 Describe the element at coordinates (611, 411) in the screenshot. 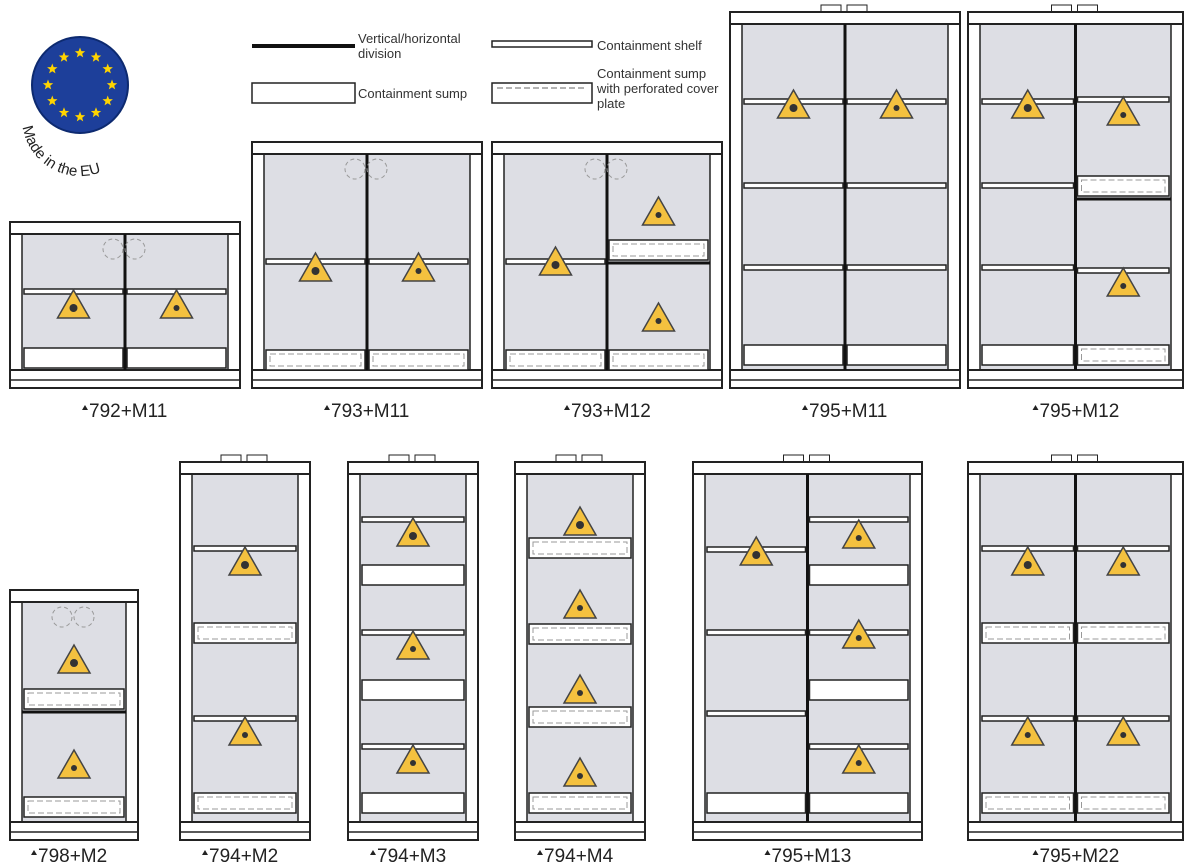

I see `cabinet-label: 793+M12` at that location.